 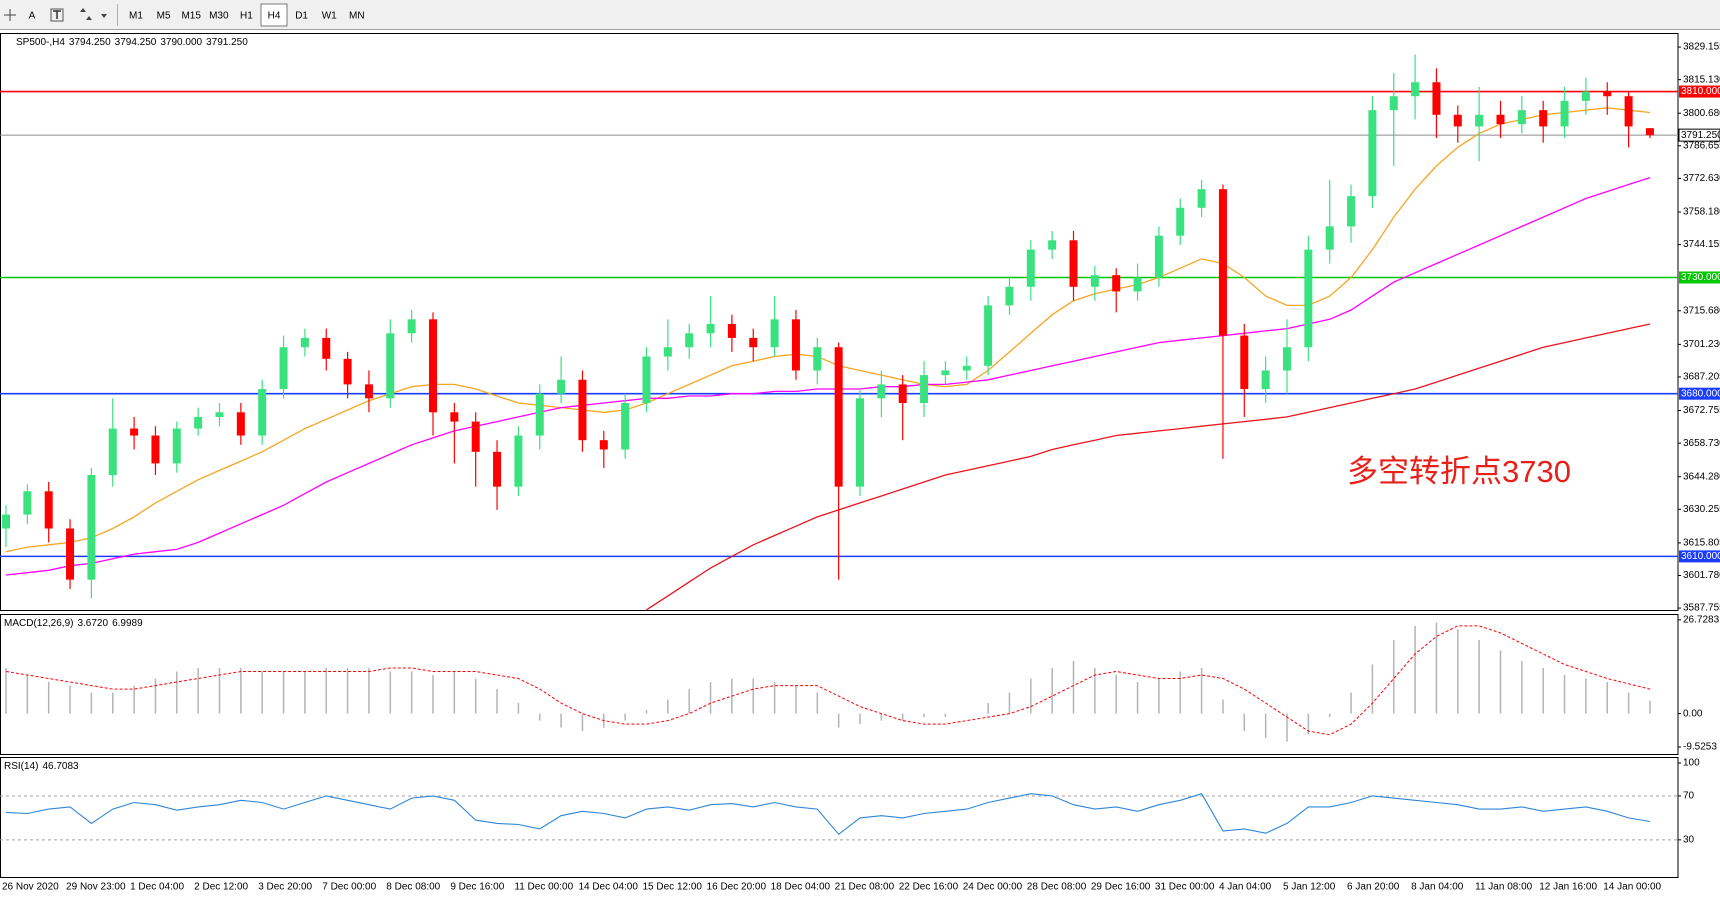 I want to click on level-label: 3730.000, so click(x=1700, y=277).